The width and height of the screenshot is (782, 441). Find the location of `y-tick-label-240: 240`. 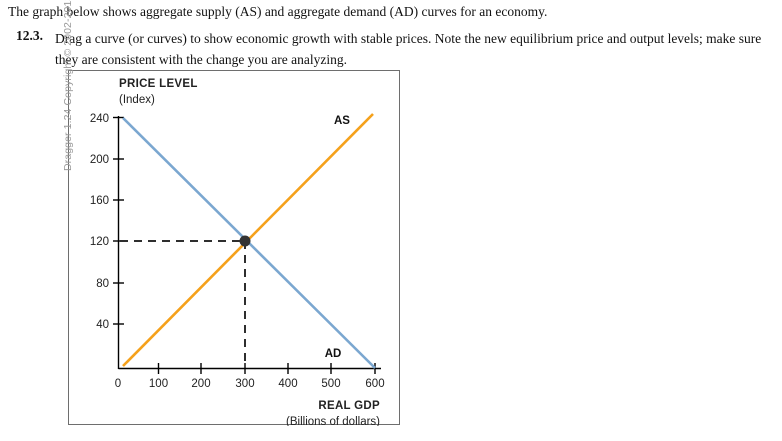

y-tick-label-240: 240 is located at coordinates (99, 119).